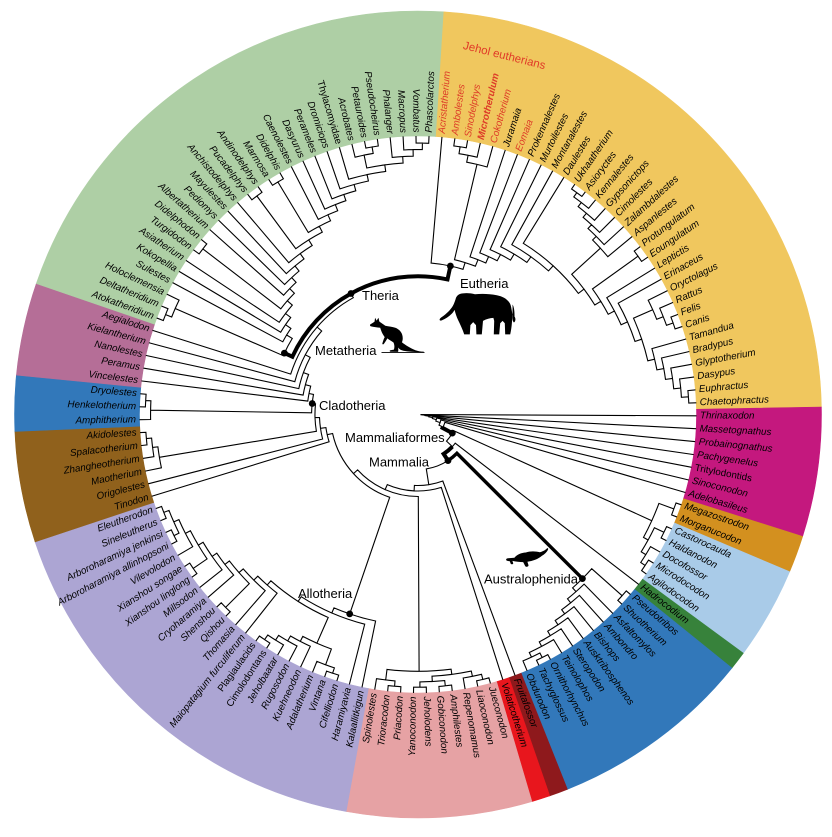 This screenshot has width=832, height=837. What do you see at coordinates (484, 283) in the screenshot?
I see `svg-text: Eutheria` at bounding box center [484, 283].